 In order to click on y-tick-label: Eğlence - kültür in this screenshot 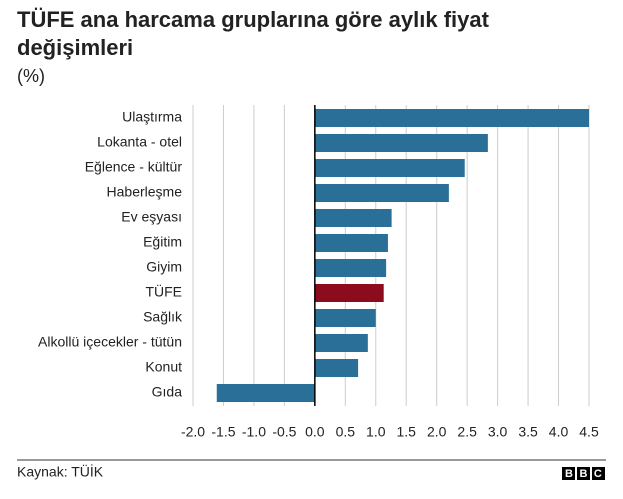, I will do `click(134, 167)`.